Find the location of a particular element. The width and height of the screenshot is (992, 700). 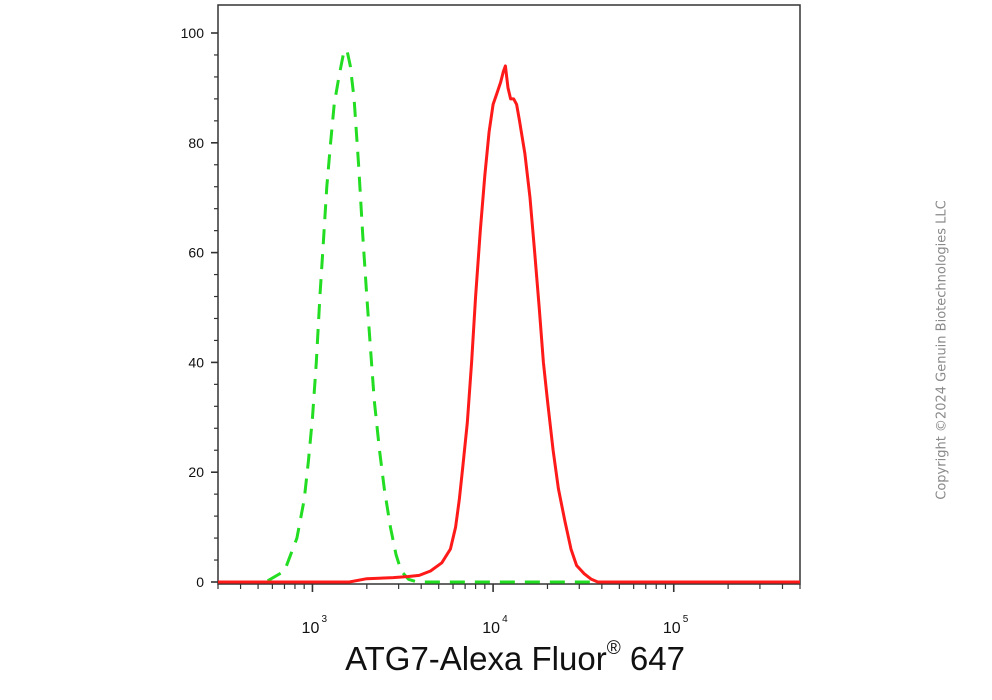

y-tick-label: 60 is located at coordinates (196, 253).